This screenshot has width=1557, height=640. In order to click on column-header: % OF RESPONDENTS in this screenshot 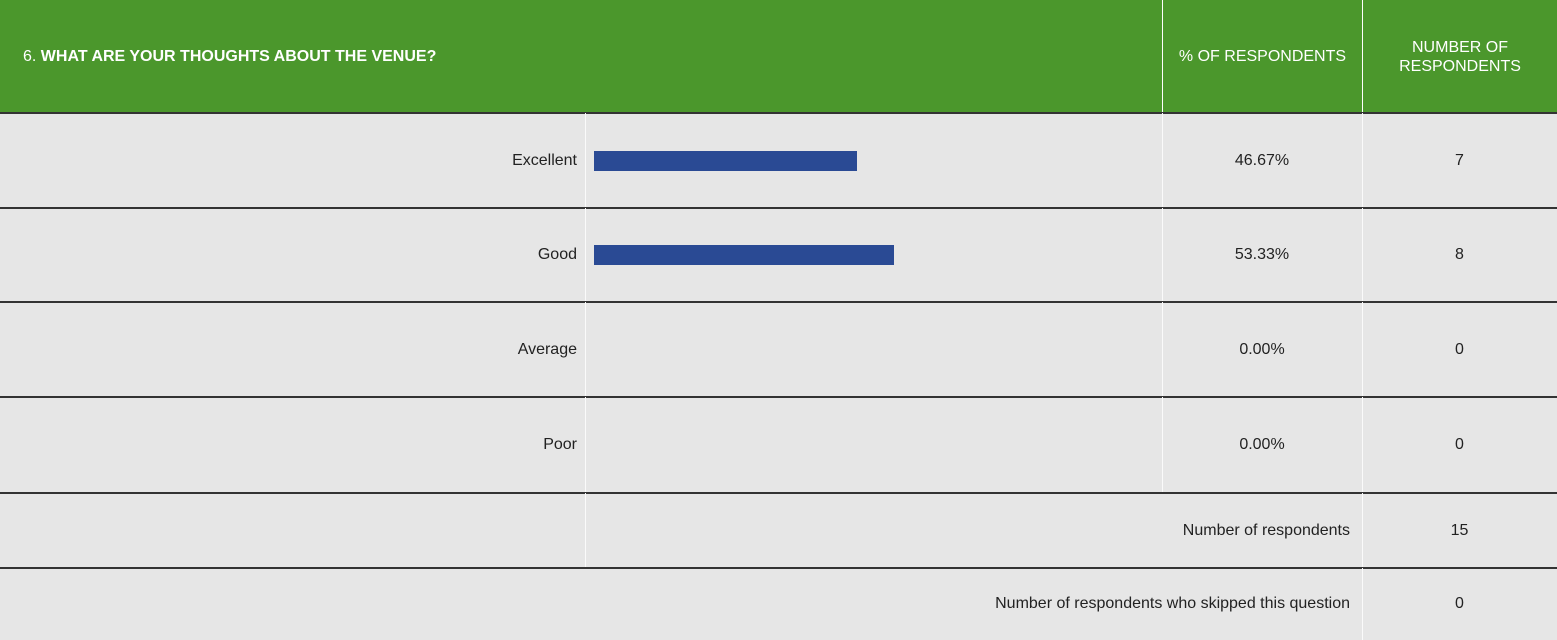, I will do `click(1262, 56)`.